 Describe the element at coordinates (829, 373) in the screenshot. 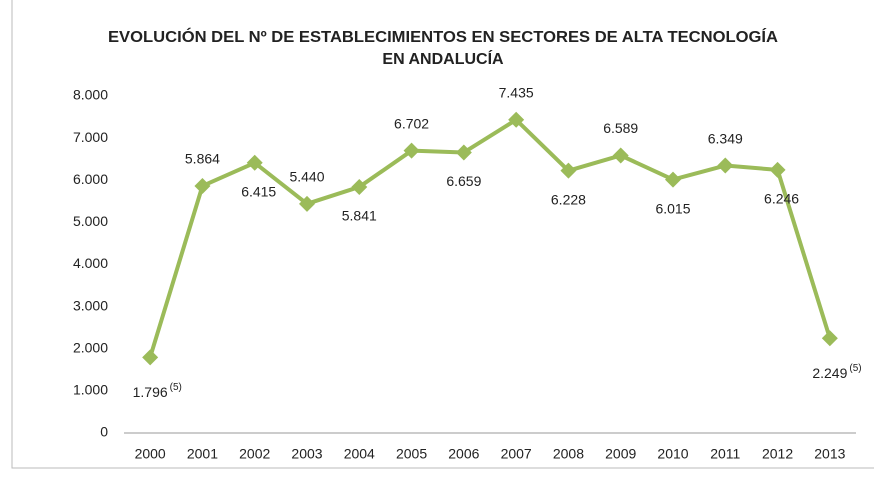

I see `data-label: 2.249` at that location.